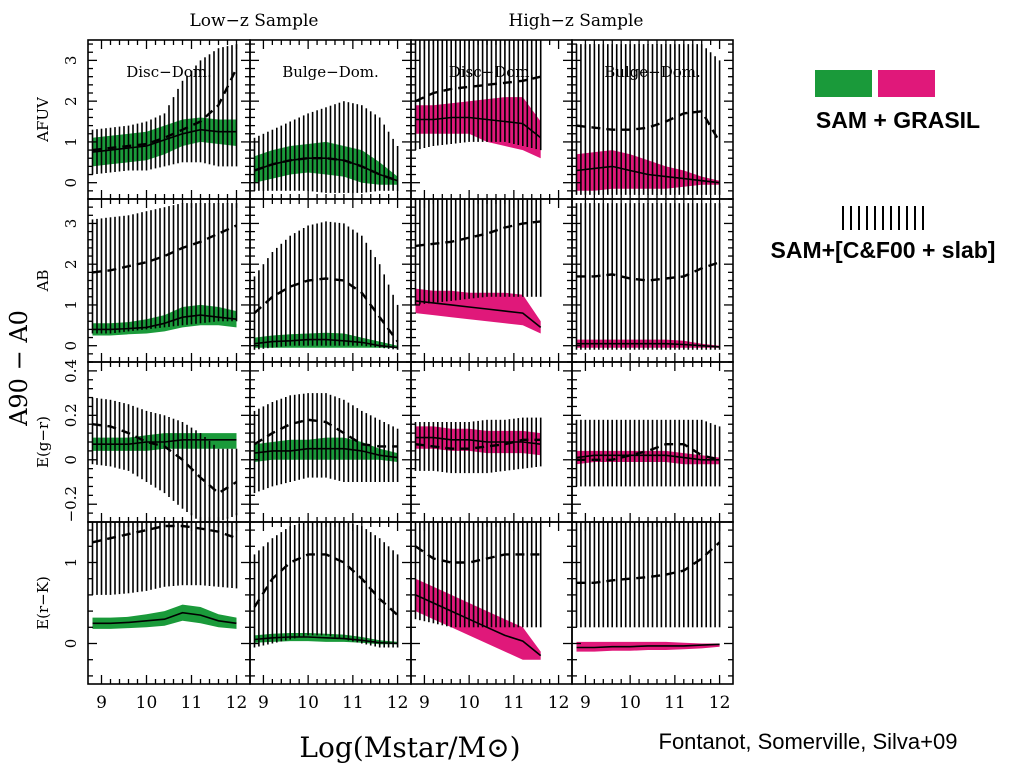 The width and height of the screenshot is (1024, 768). I want to click on panel-r3-c0, so click(169, 603).